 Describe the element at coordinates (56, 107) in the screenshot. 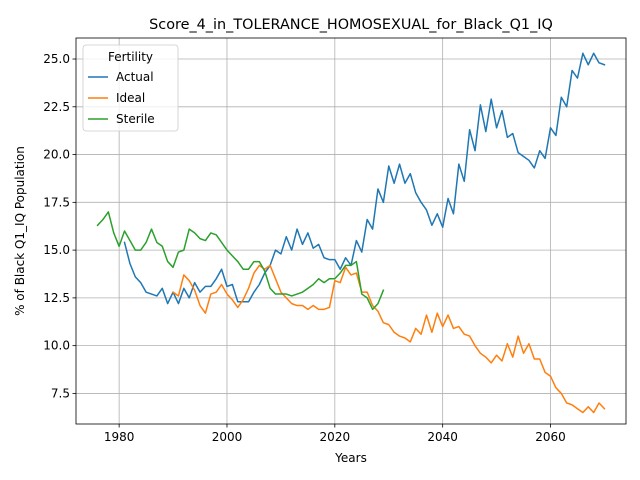

I see `y-tick-label: 22.5` at that location.